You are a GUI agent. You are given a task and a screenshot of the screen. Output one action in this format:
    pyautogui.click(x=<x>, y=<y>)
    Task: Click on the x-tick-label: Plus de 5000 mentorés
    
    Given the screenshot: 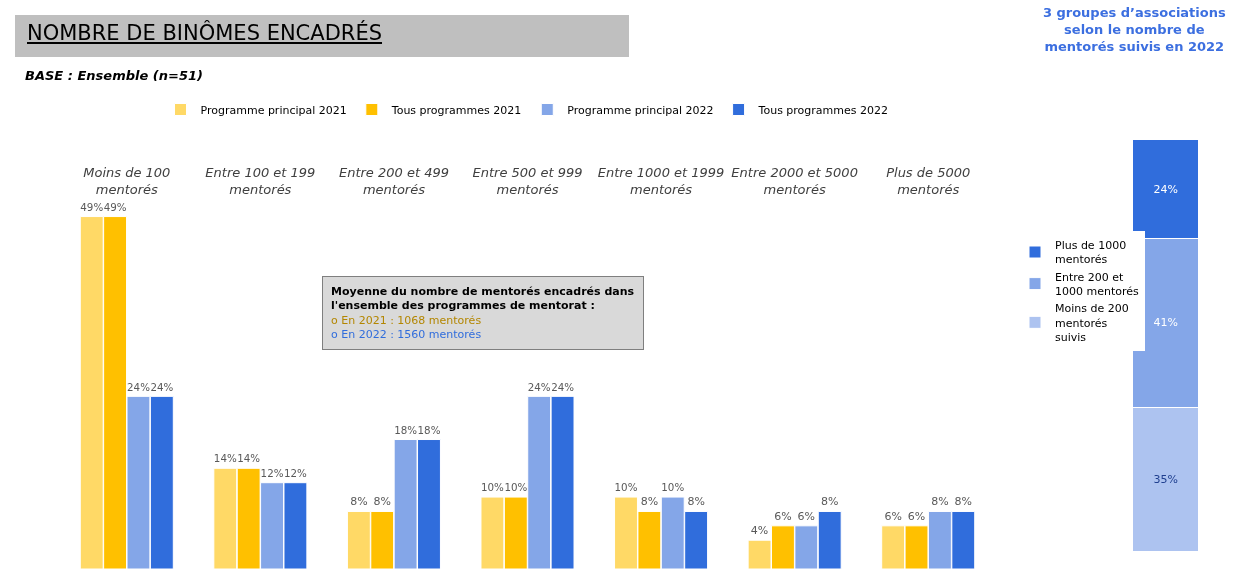 What is the action you would take?
    pyautogui.click(x=928, y=181)
    